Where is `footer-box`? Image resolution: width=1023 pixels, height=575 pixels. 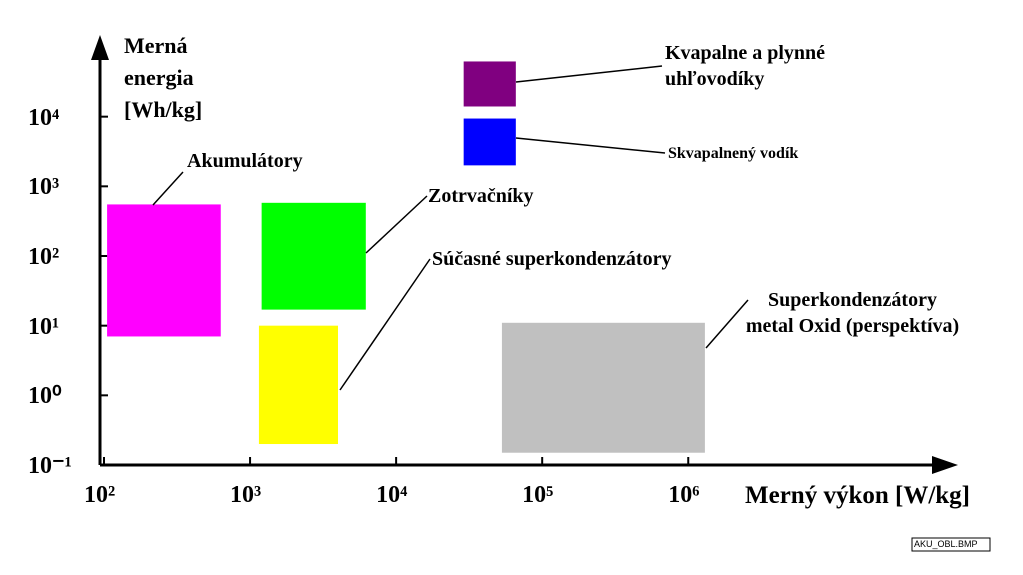 footer-box is located at coordinates (951, 544).